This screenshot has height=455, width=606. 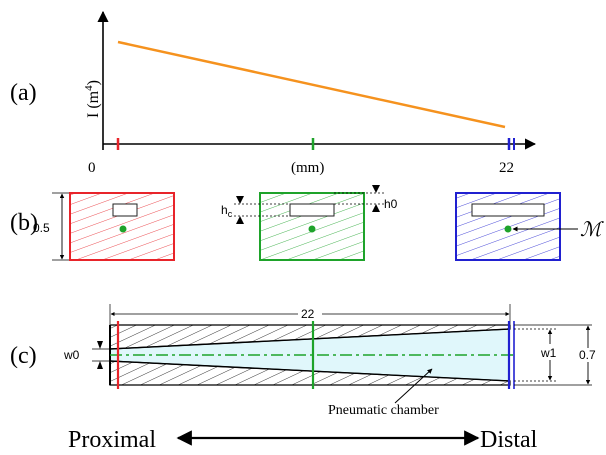 I want to click on h0-label: h0, so click(x=391, y=204).